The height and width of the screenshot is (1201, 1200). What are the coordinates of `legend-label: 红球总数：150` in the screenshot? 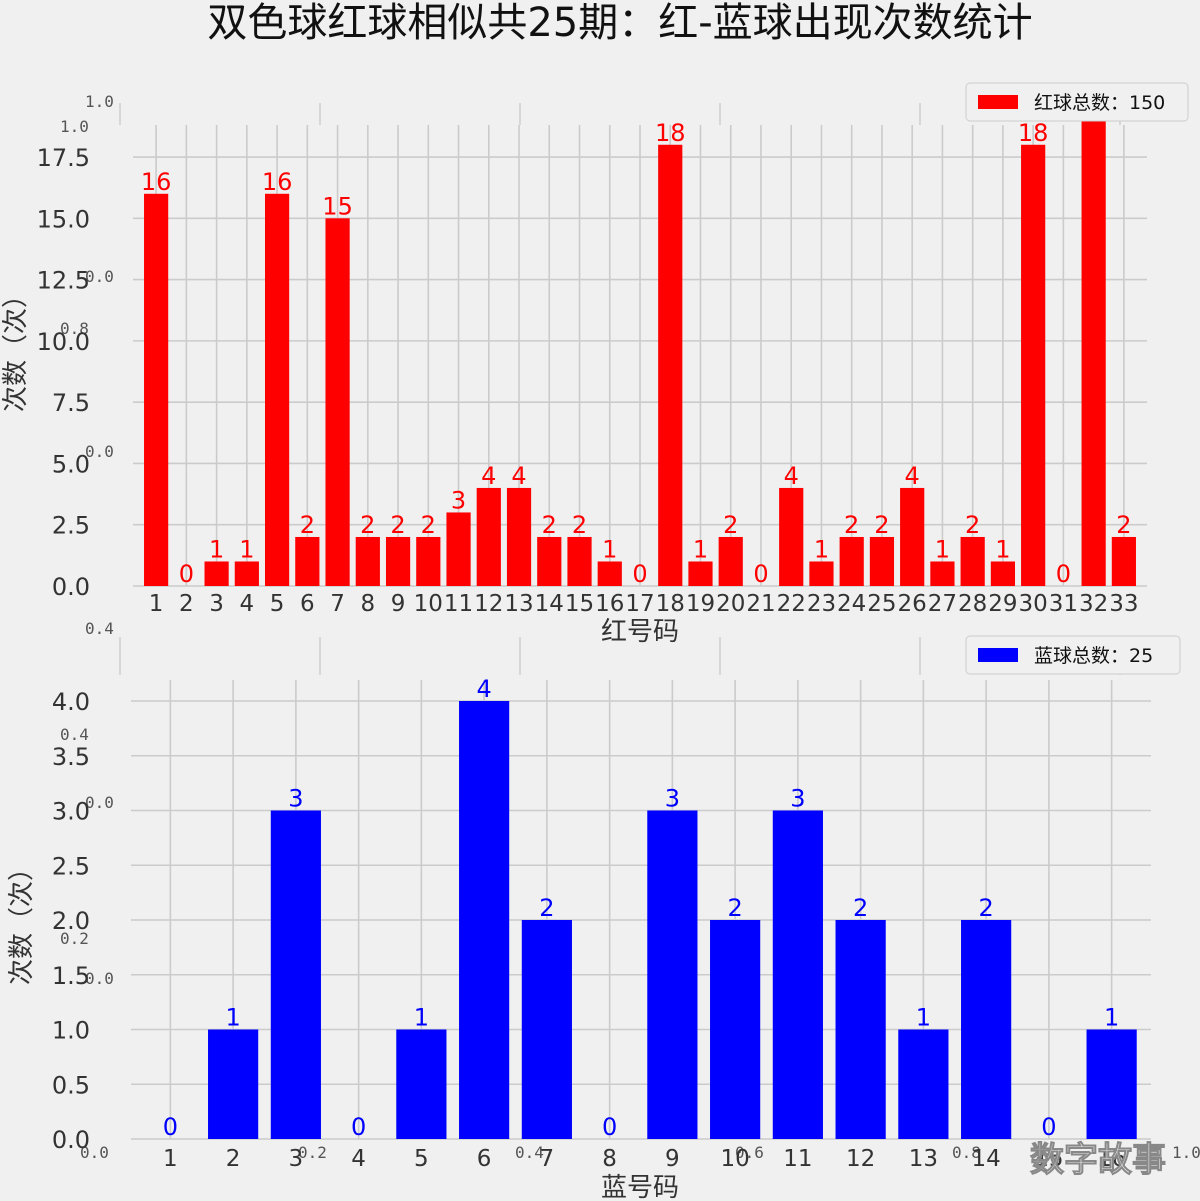 It's located at (1099, 103).